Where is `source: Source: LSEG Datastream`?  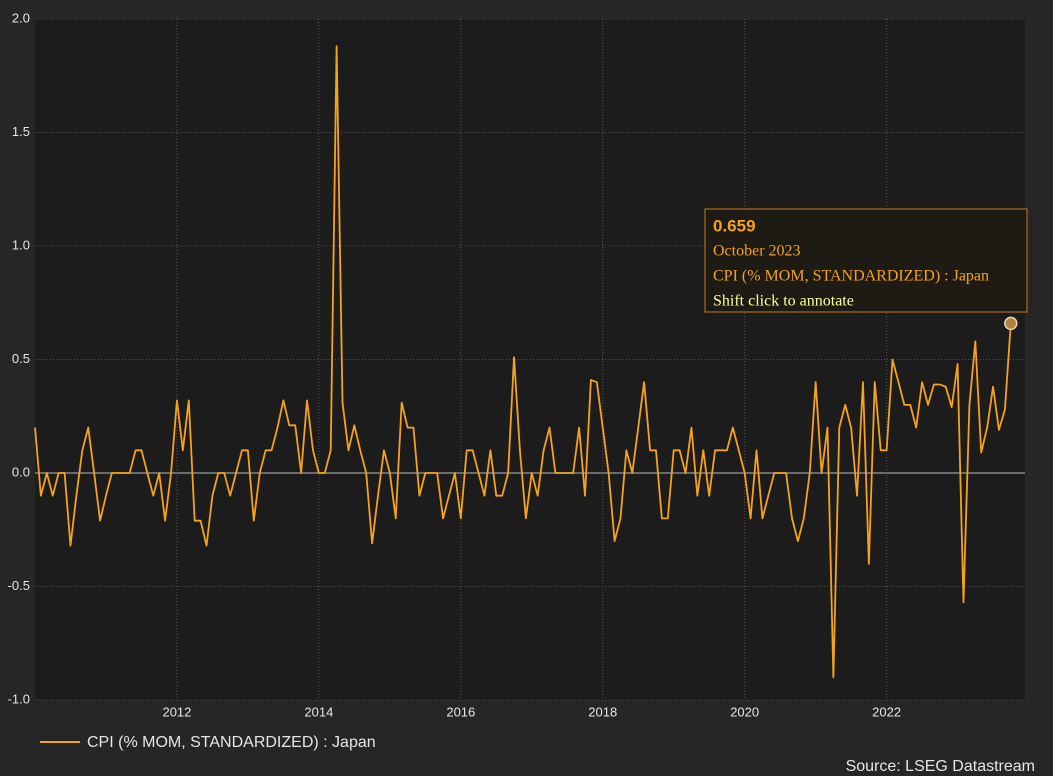
source: Source: LSEG Datastream is located at coordinates (940, 766).